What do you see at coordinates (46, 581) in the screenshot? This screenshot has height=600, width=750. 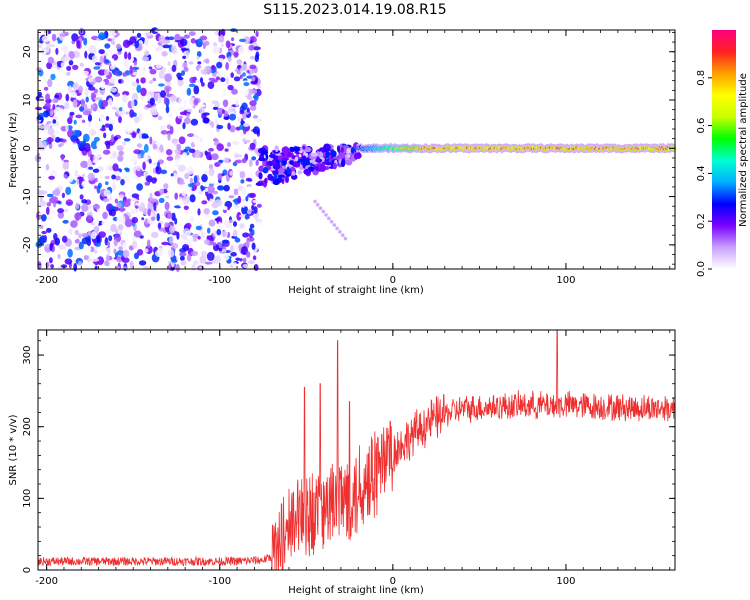 I see `x-tick-label: -200` at bounding box center [46, 581].